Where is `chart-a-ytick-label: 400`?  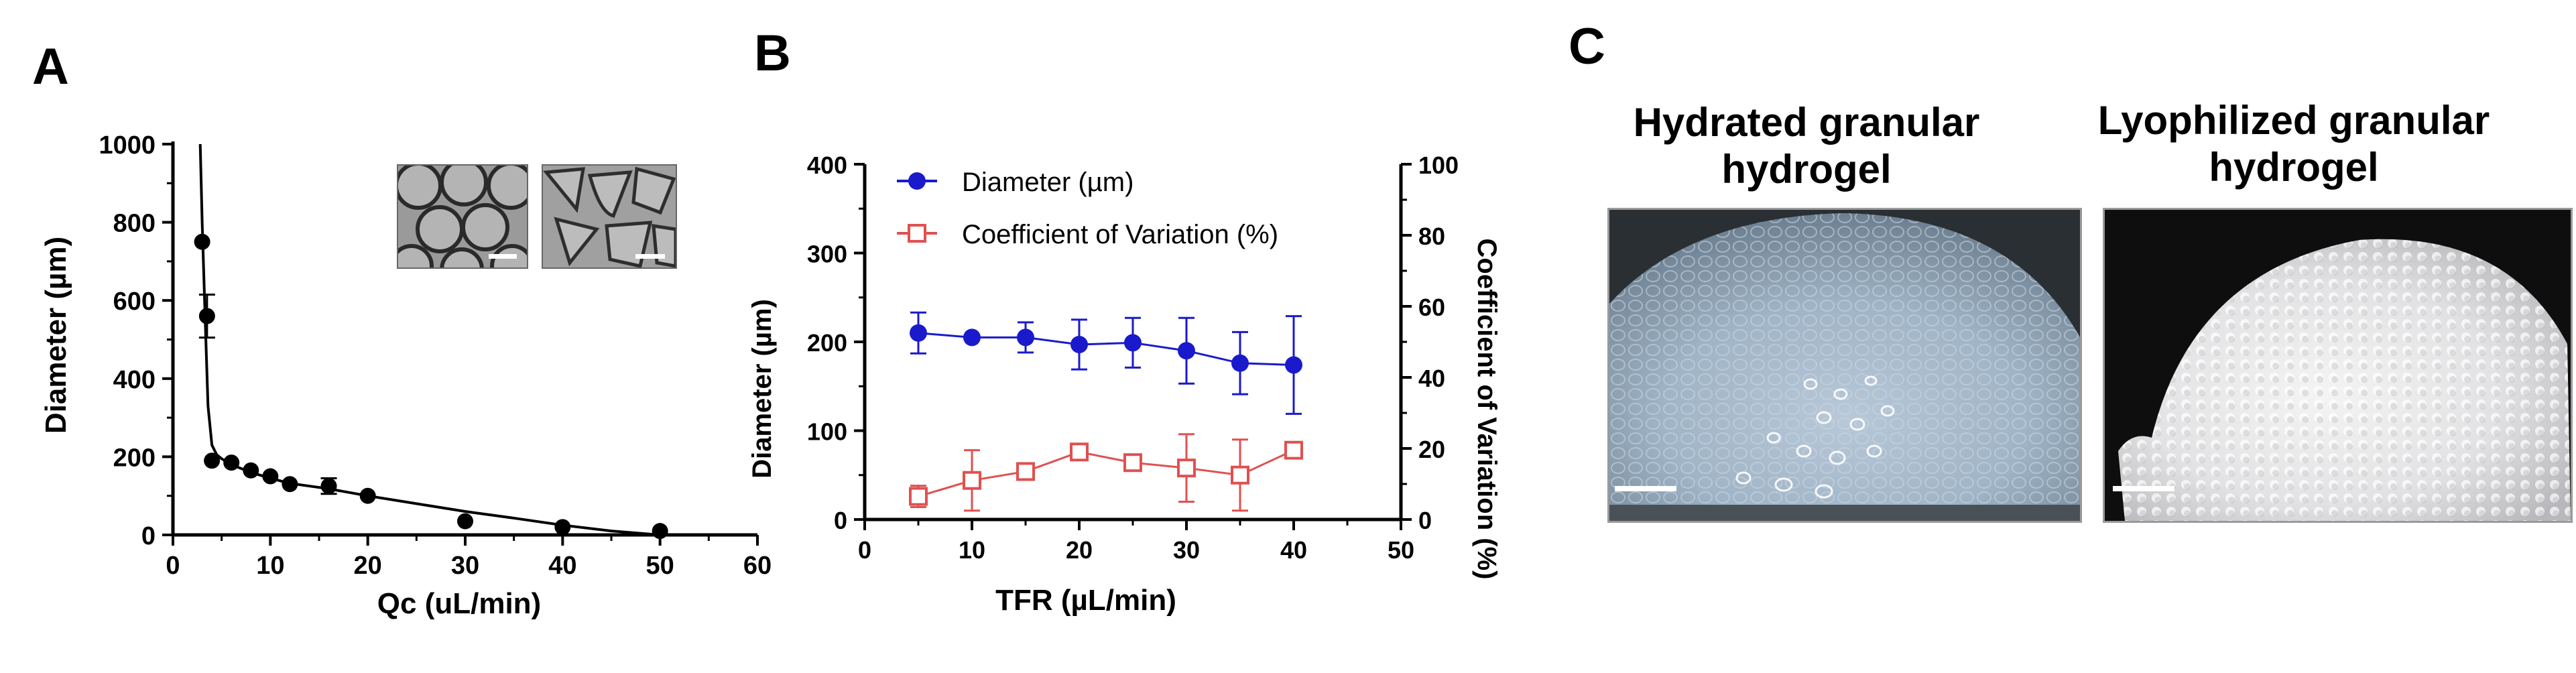 chart-a-ytick-label: 400 is located at coordinates (134, 380).